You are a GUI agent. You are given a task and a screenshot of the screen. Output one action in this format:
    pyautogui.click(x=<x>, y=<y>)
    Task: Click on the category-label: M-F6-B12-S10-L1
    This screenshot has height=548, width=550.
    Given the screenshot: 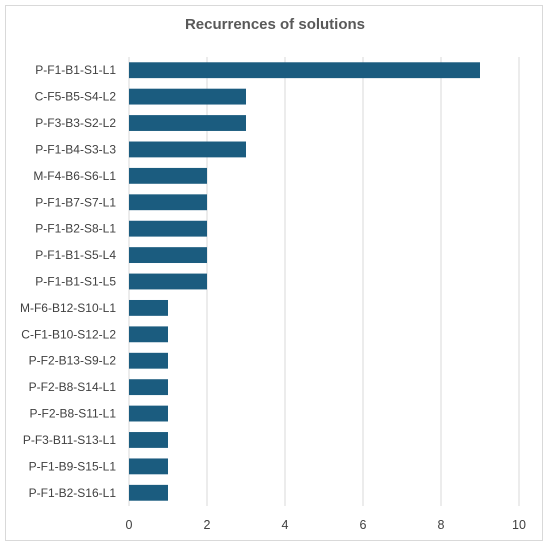 What is the action you would take?
    pyautogui.click(x=68, y=308)
    